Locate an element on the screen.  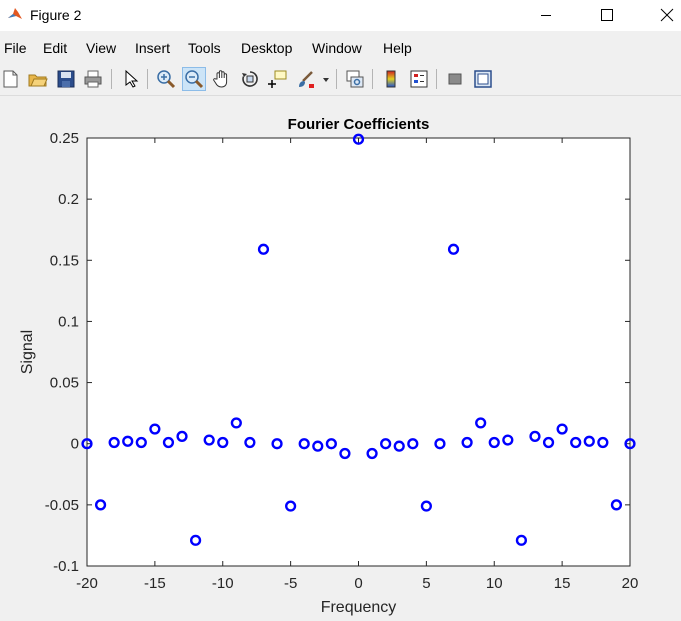
open-file-icon is located at coordinates (38, 79).